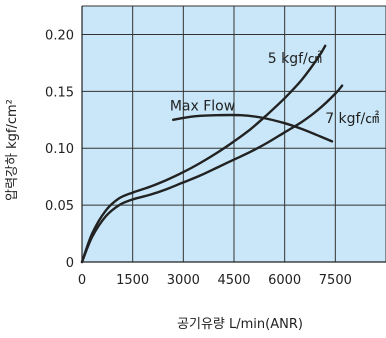 The image size is (386, 338). What do you see at coordinates (132, 280) in the screenshot?
I see `x-tick-label: 1500` at bounding box center [132, 280].